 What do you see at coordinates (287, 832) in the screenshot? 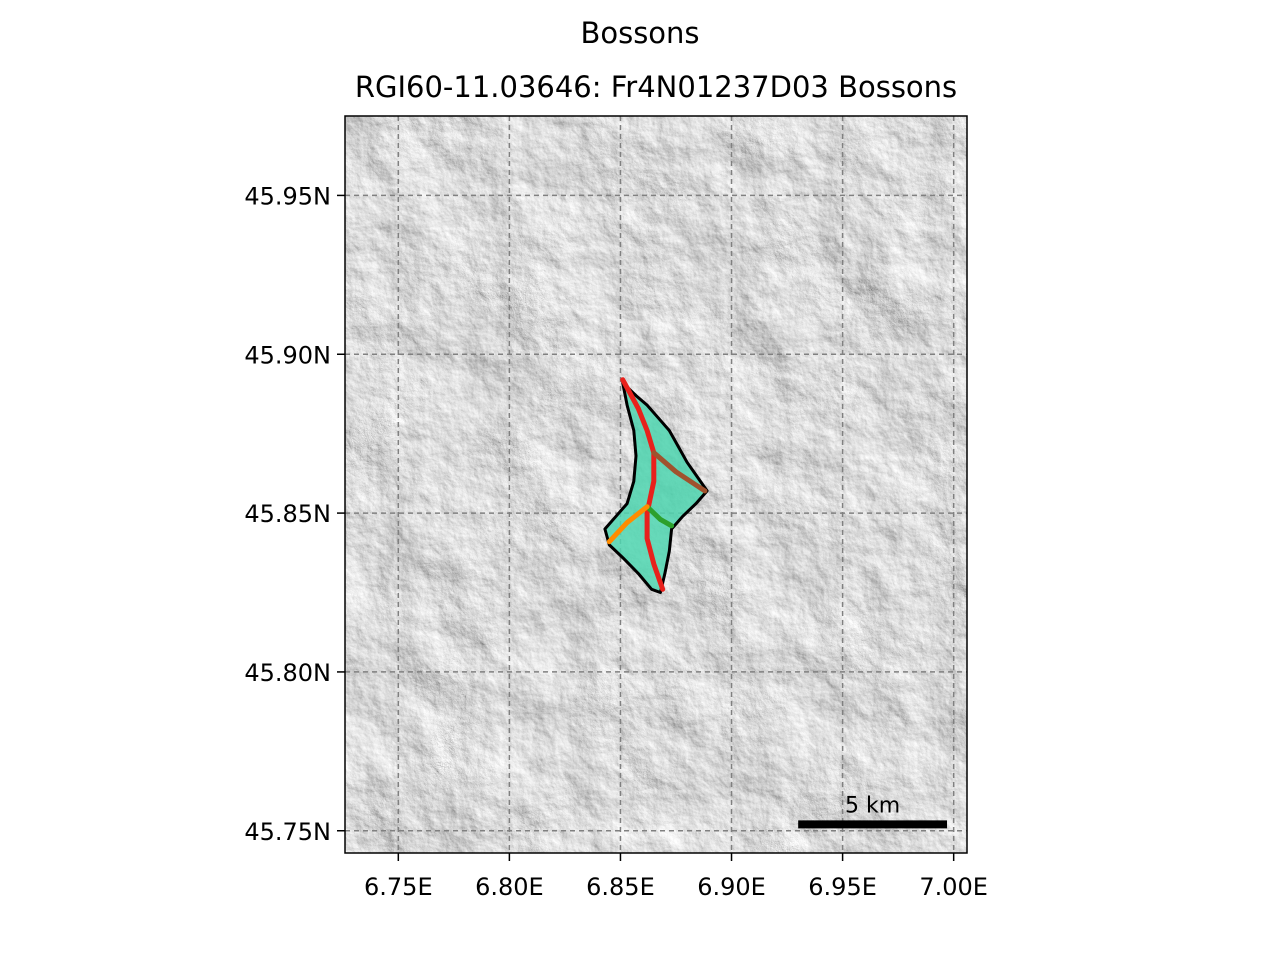
I see `y-tick-label: 45.75N` at bounding box center [287, 832].